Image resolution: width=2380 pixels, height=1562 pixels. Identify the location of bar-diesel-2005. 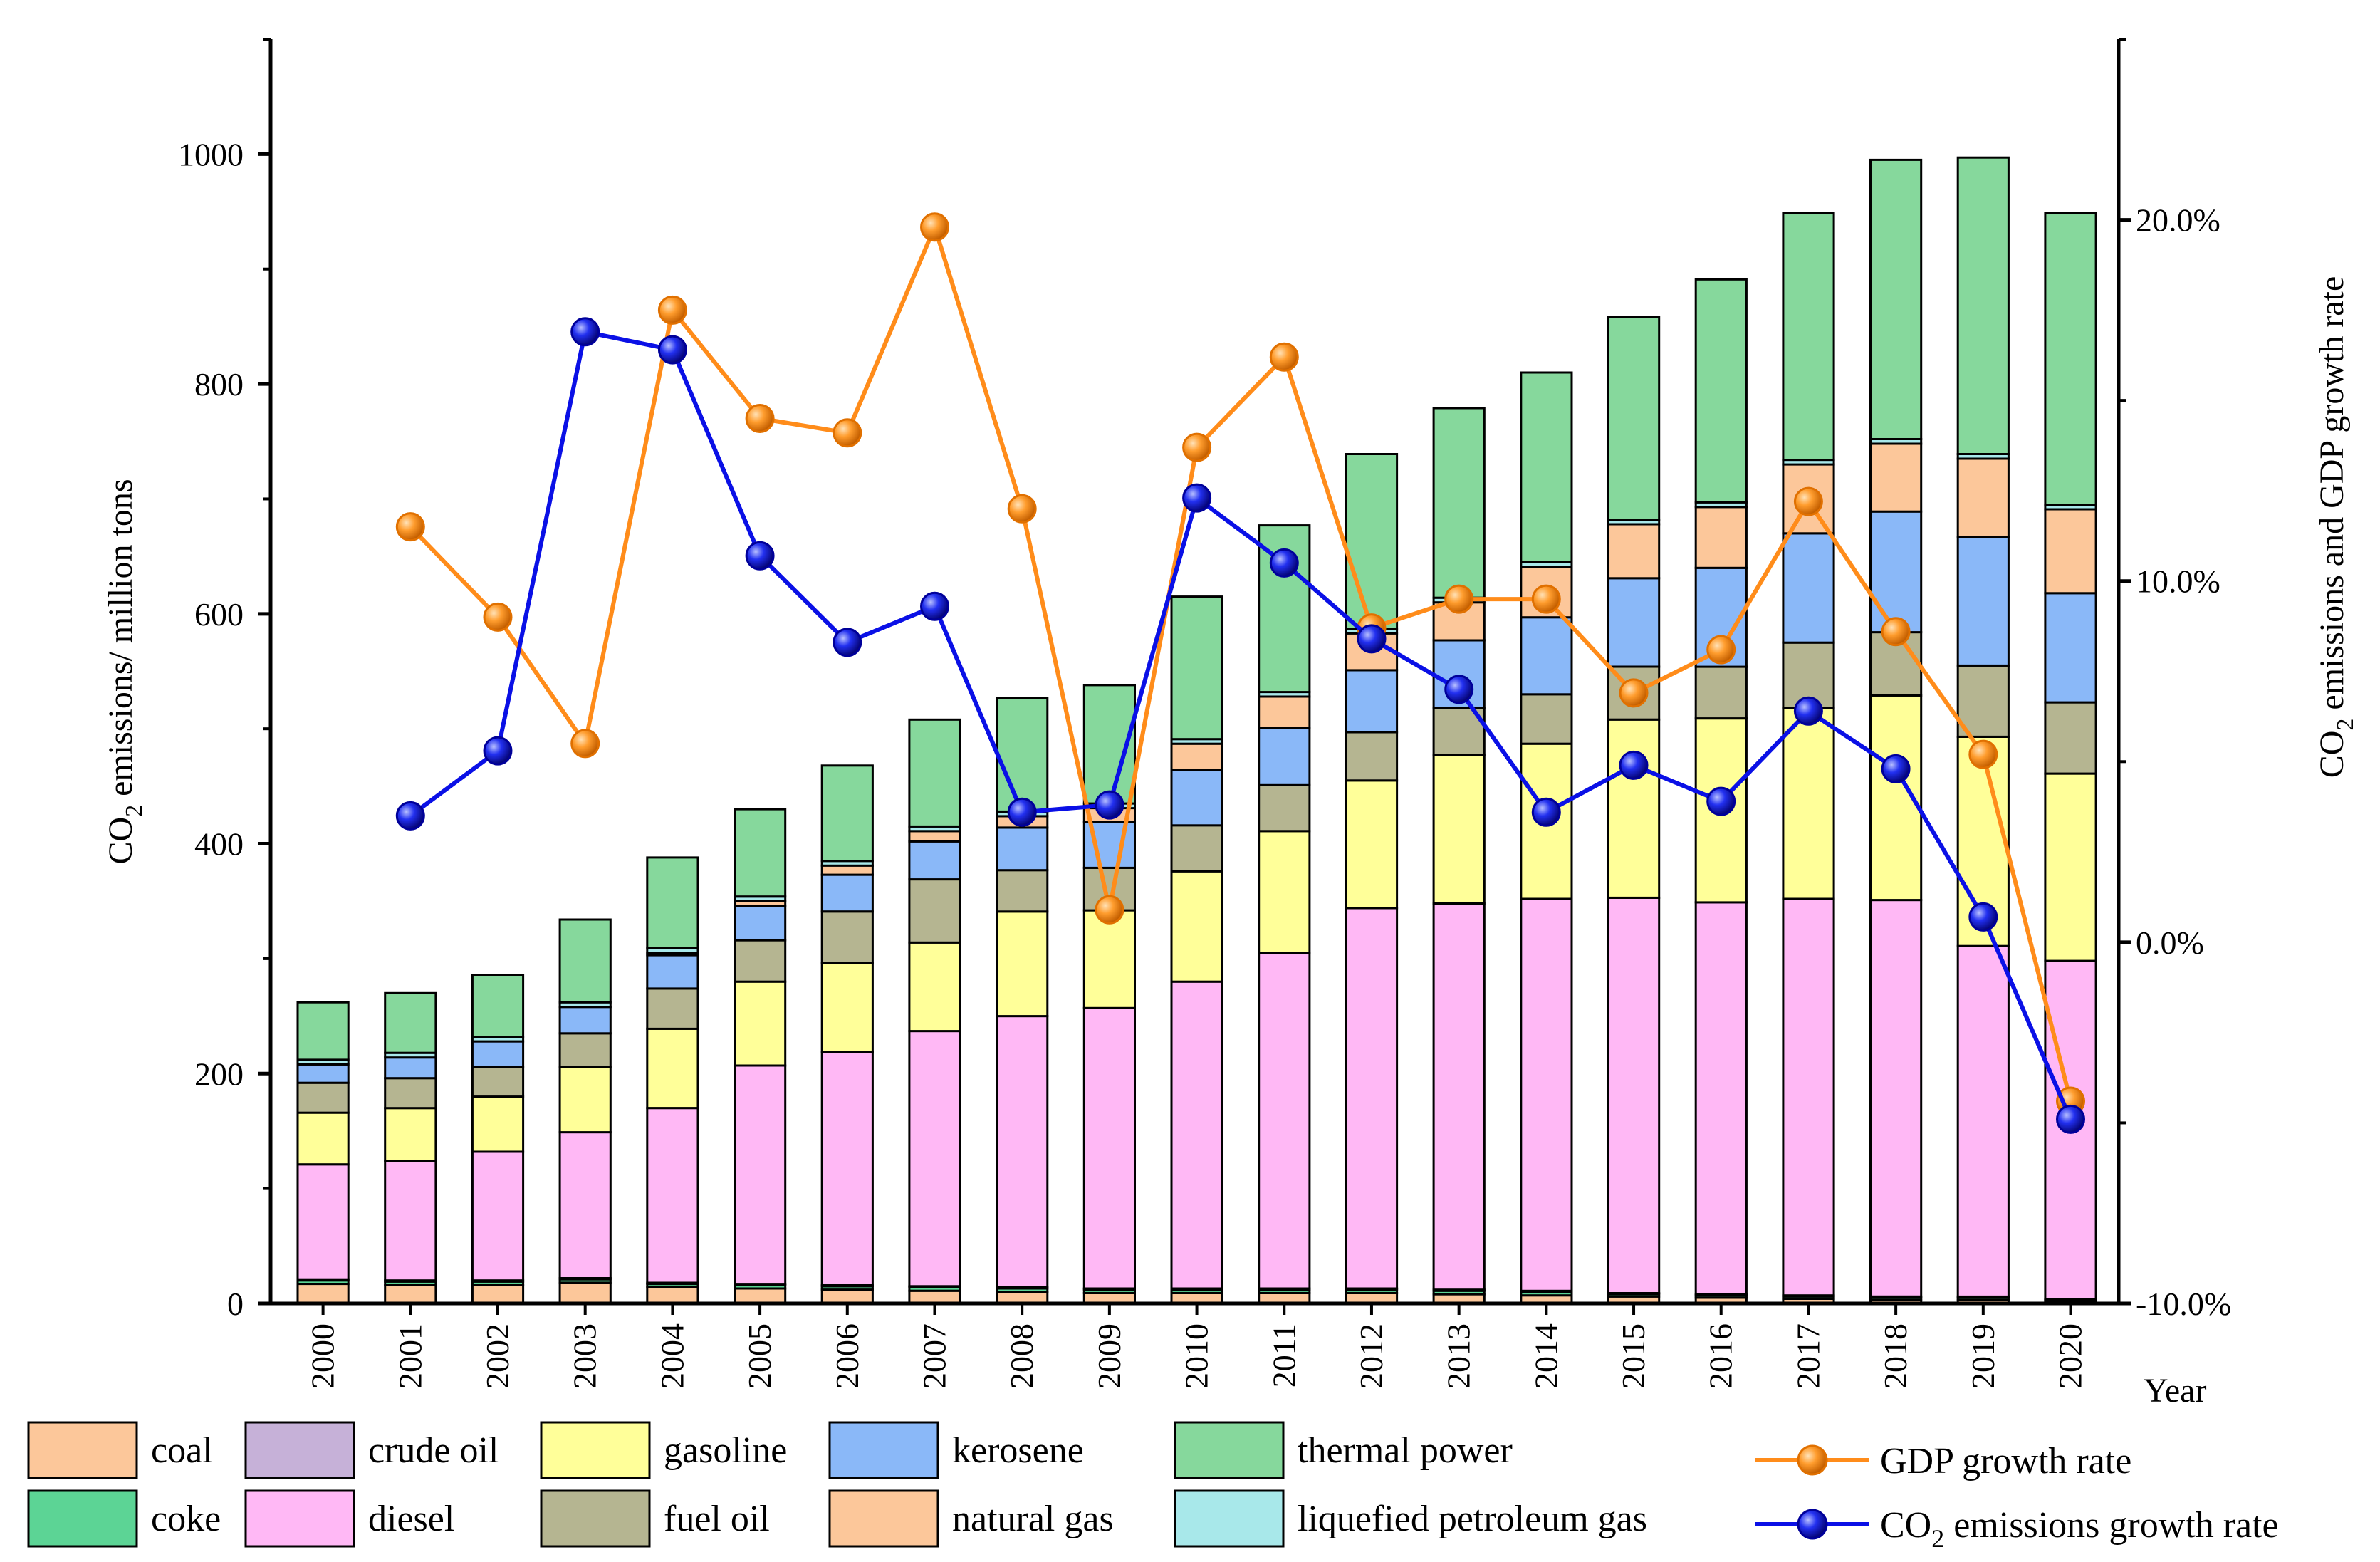
(760, 1175).